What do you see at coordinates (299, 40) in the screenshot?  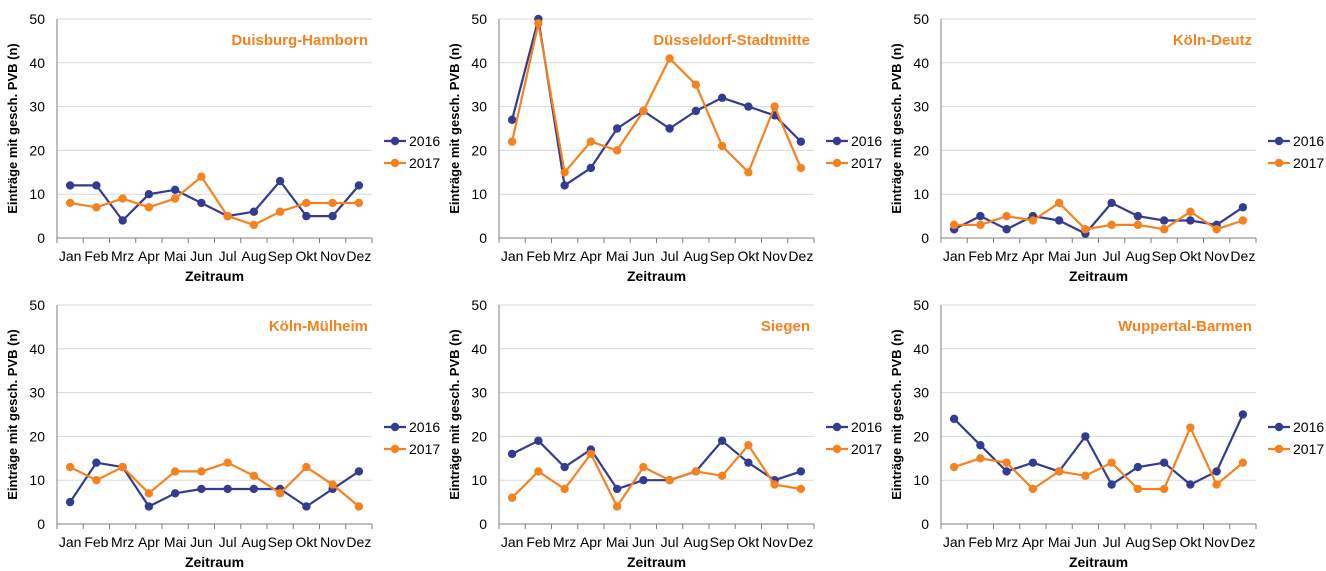 I see `chart-title: Duisburg-Hamborn` at bounding box center [299, 40].